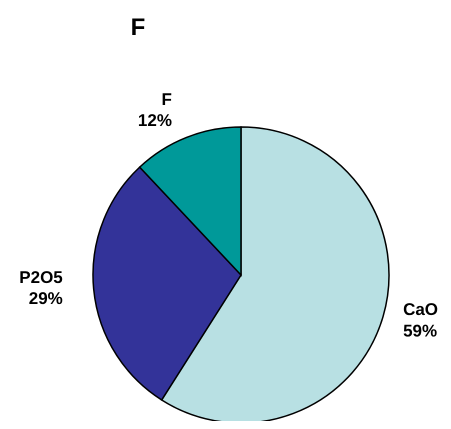  I want to click on data-label: 12%, so click(155, 120).